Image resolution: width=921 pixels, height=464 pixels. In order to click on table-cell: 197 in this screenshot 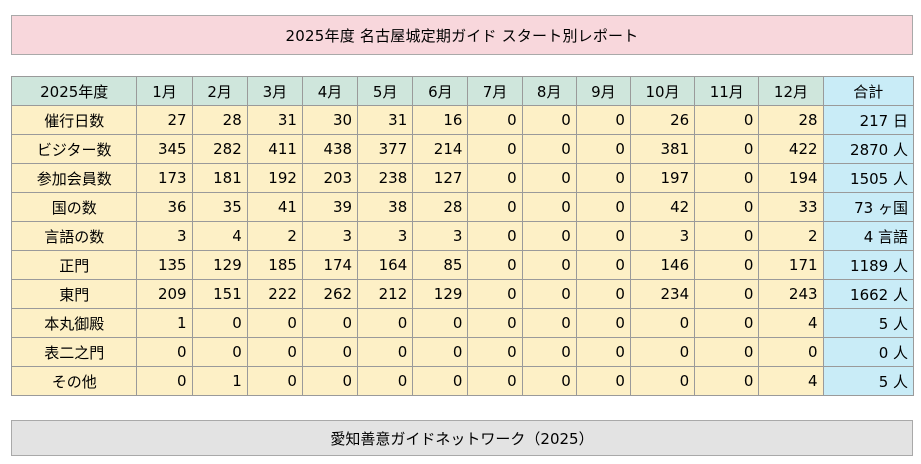, I will do `click(662, 178)`.